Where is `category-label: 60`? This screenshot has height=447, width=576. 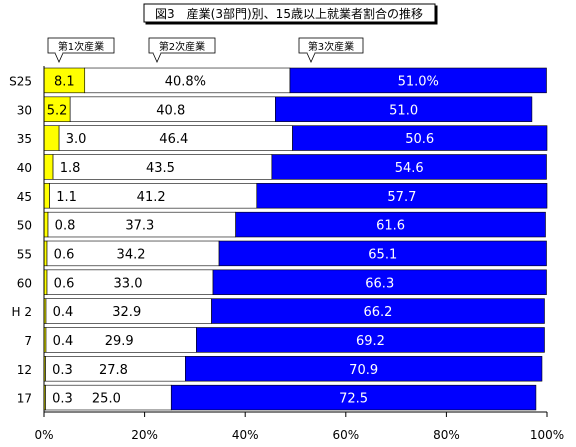 category-label: 60 is located at coordinates (24, 283).